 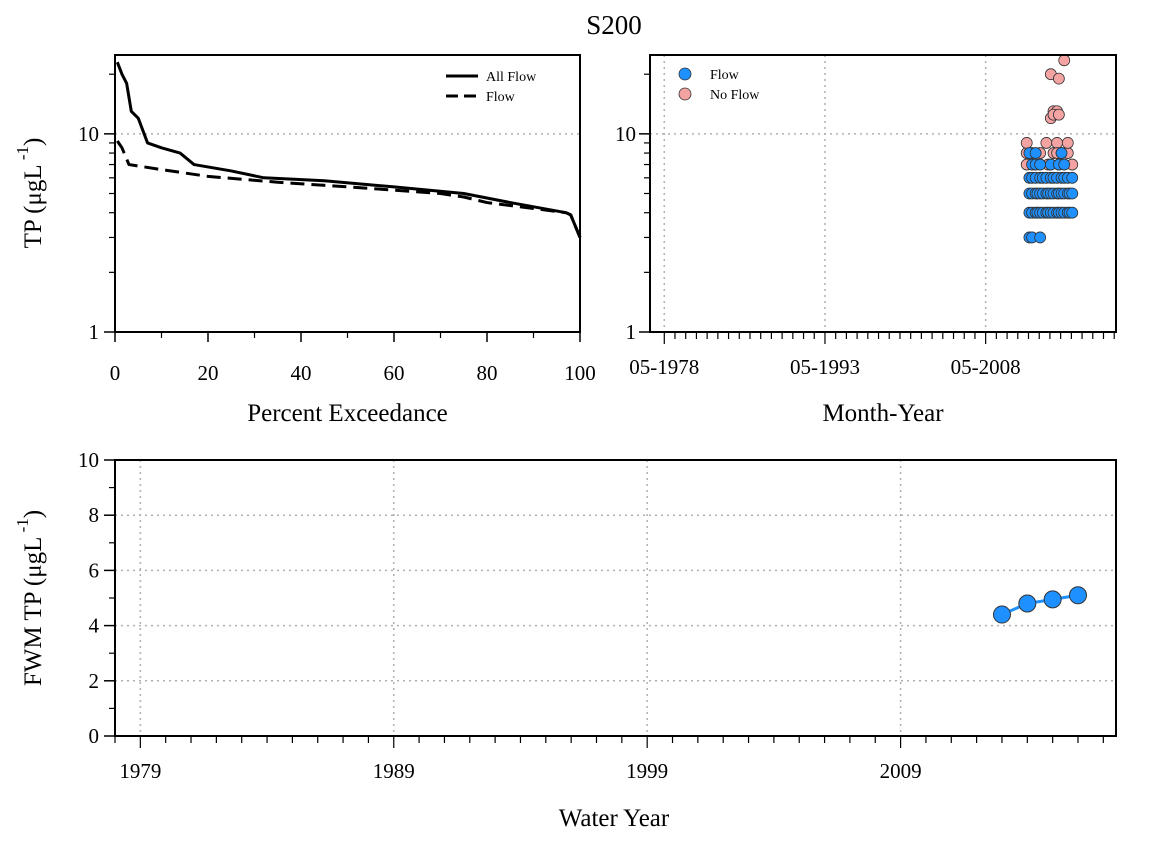 What do you see at coordinates (735, 95) in the screenshot?
I see `legend-label: No Flow` at bounding box center [735, 95].